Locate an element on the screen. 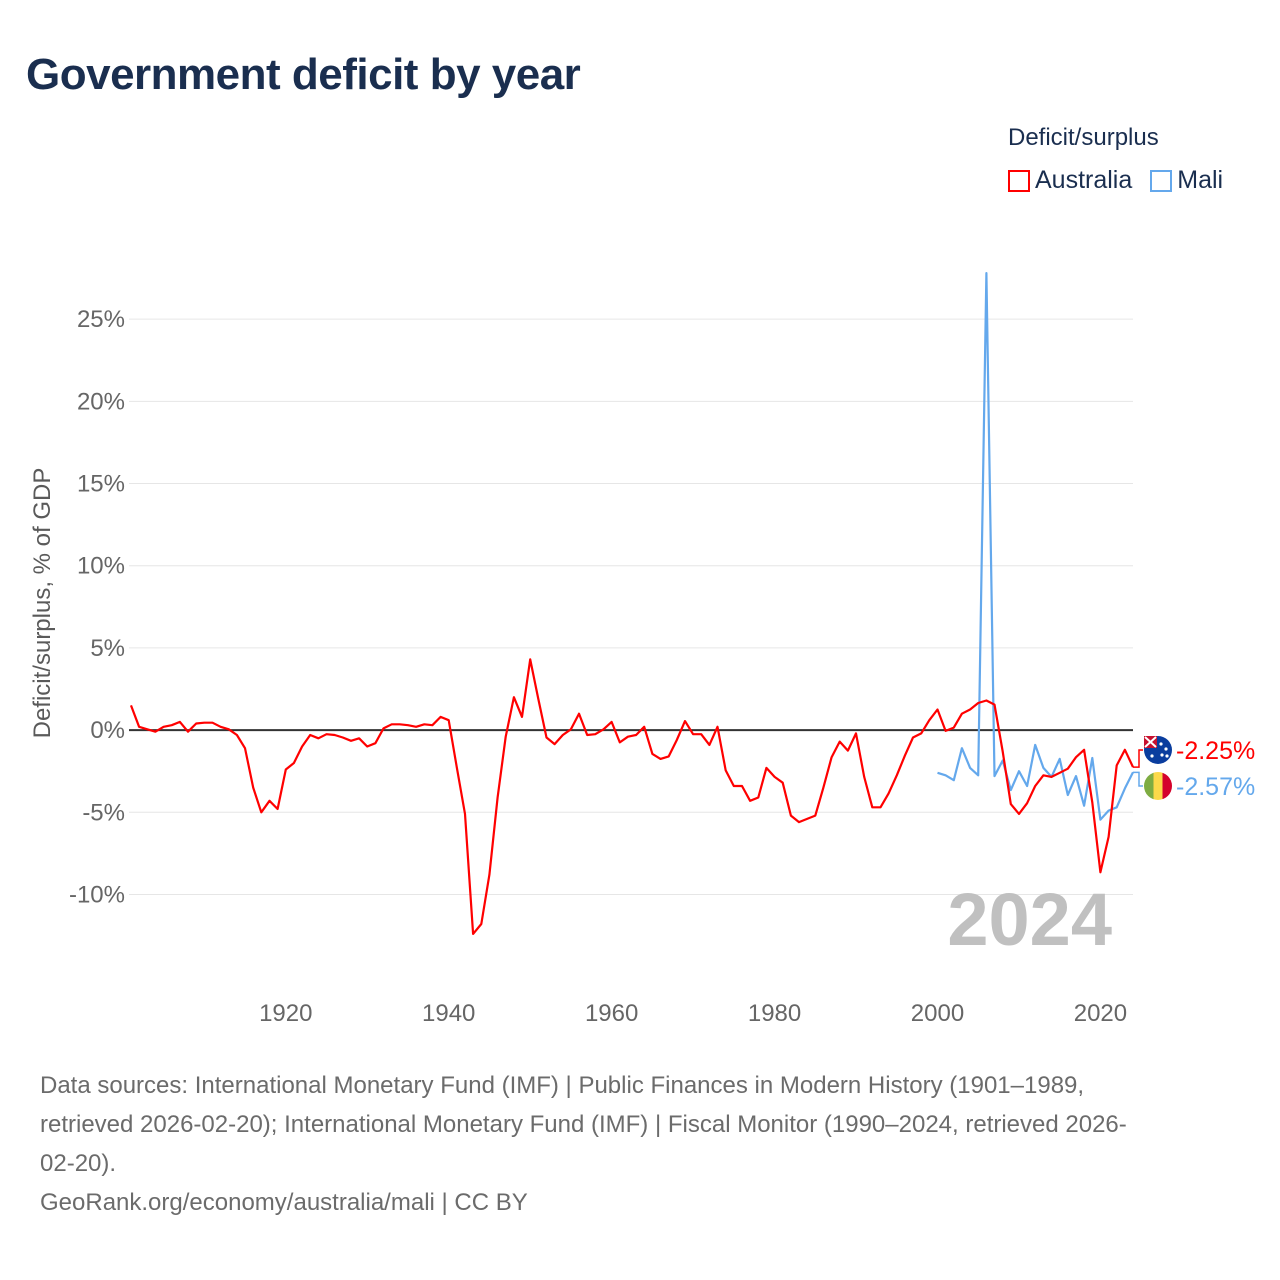 The width and height of the screenshot is (1280, 1280). y-tick-label: 15% is located at coordinates (101, 484).